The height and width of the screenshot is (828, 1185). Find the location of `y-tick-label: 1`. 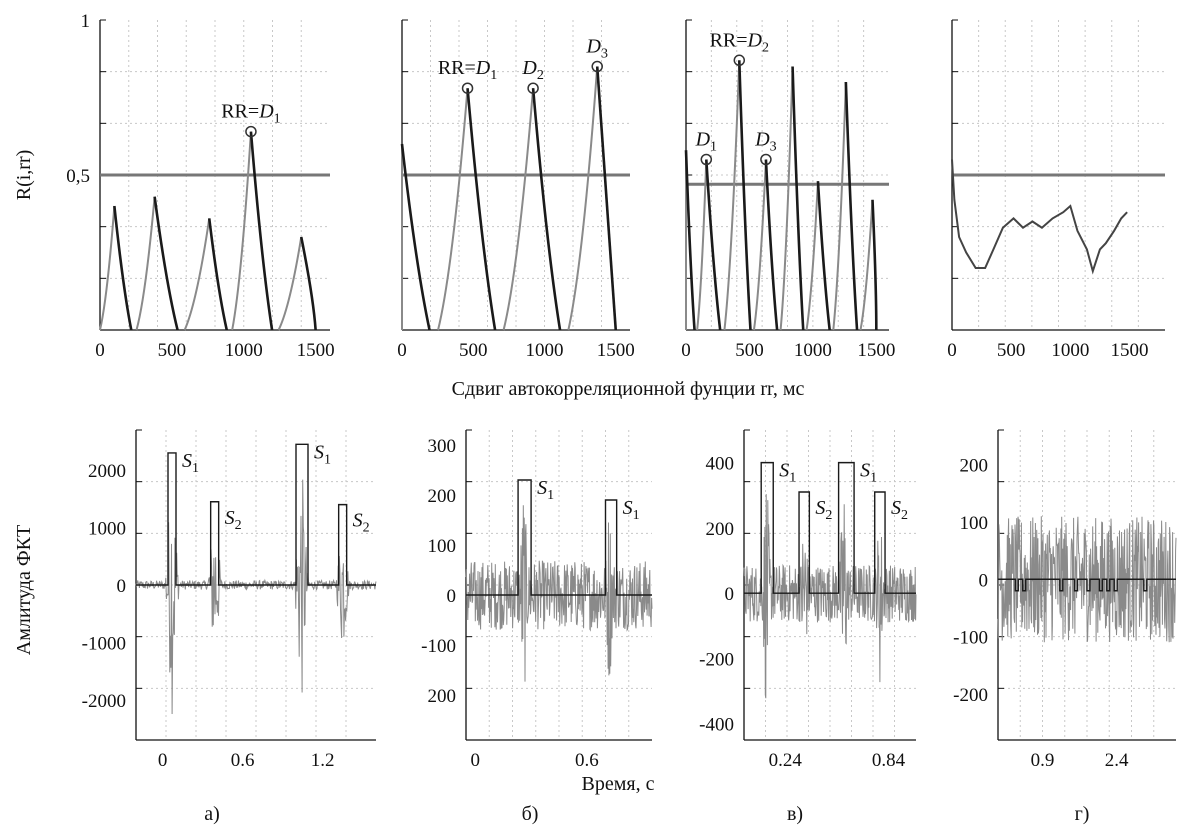

y-tick-label: 1 is located at coordinates (86, 21).